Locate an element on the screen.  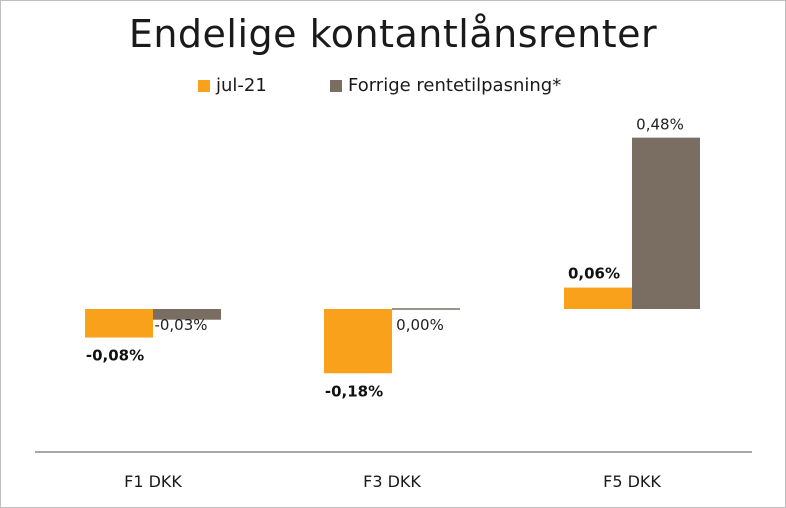
bar-forrige-f3-dkk is located at coordinates (426, 309).